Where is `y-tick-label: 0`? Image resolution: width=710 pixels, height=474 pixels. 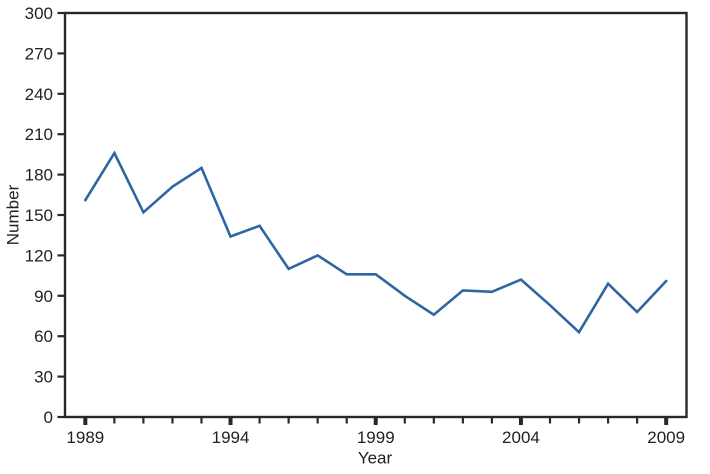
y-tick-label: 0 is located at coordinates (48, 417).